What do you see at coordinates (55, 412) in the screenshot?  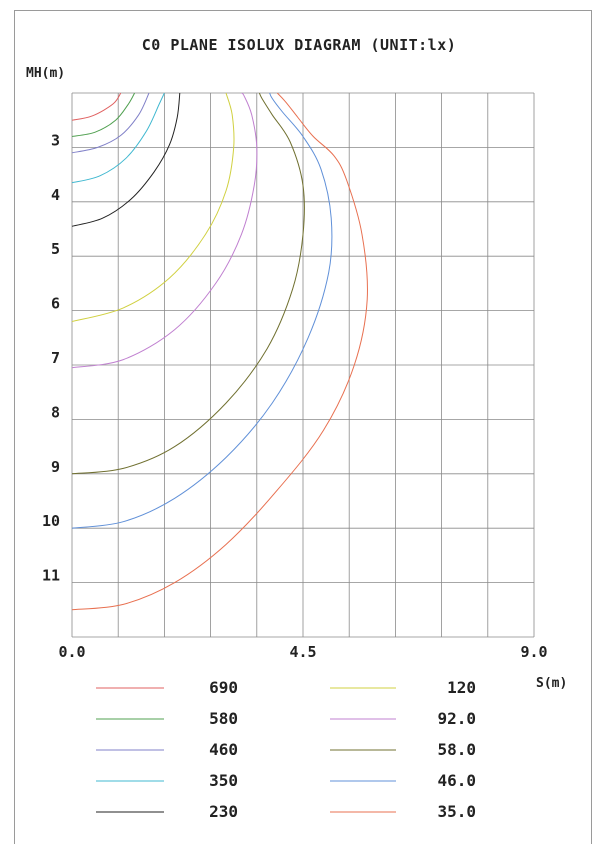 I see `y-tick-label: 8` at bounding box center [55, 412].